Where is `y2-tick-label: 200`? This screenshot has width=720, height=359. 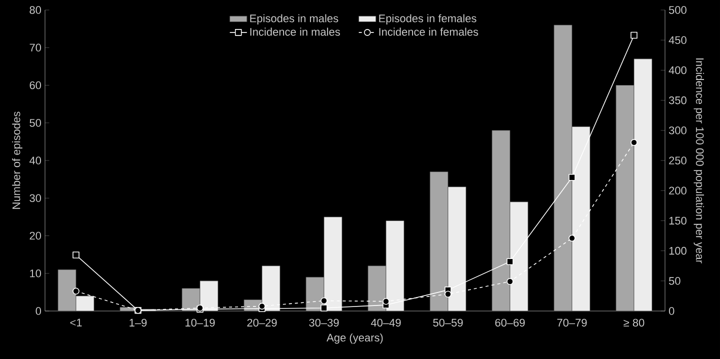 y2-tick-label: 200 is located at coordinates (677, 190).